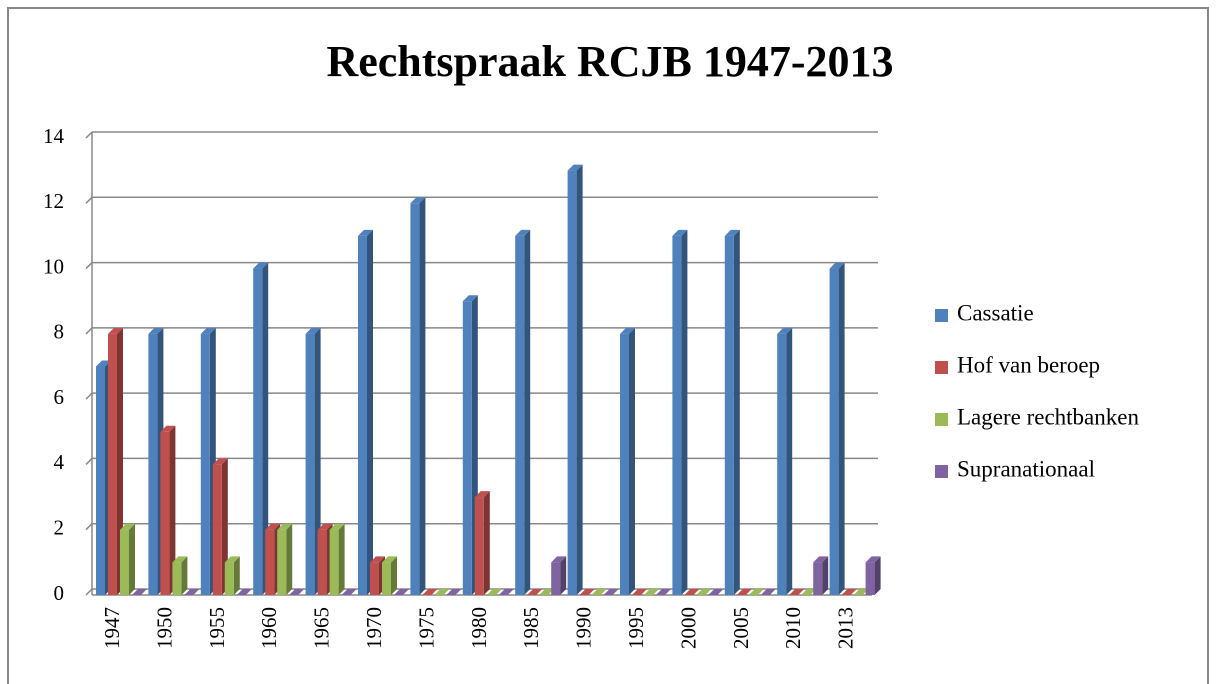 The height and width of the screenshot is (684, 1216). I want to click on y-tick-label: 12, so click(53, 201).